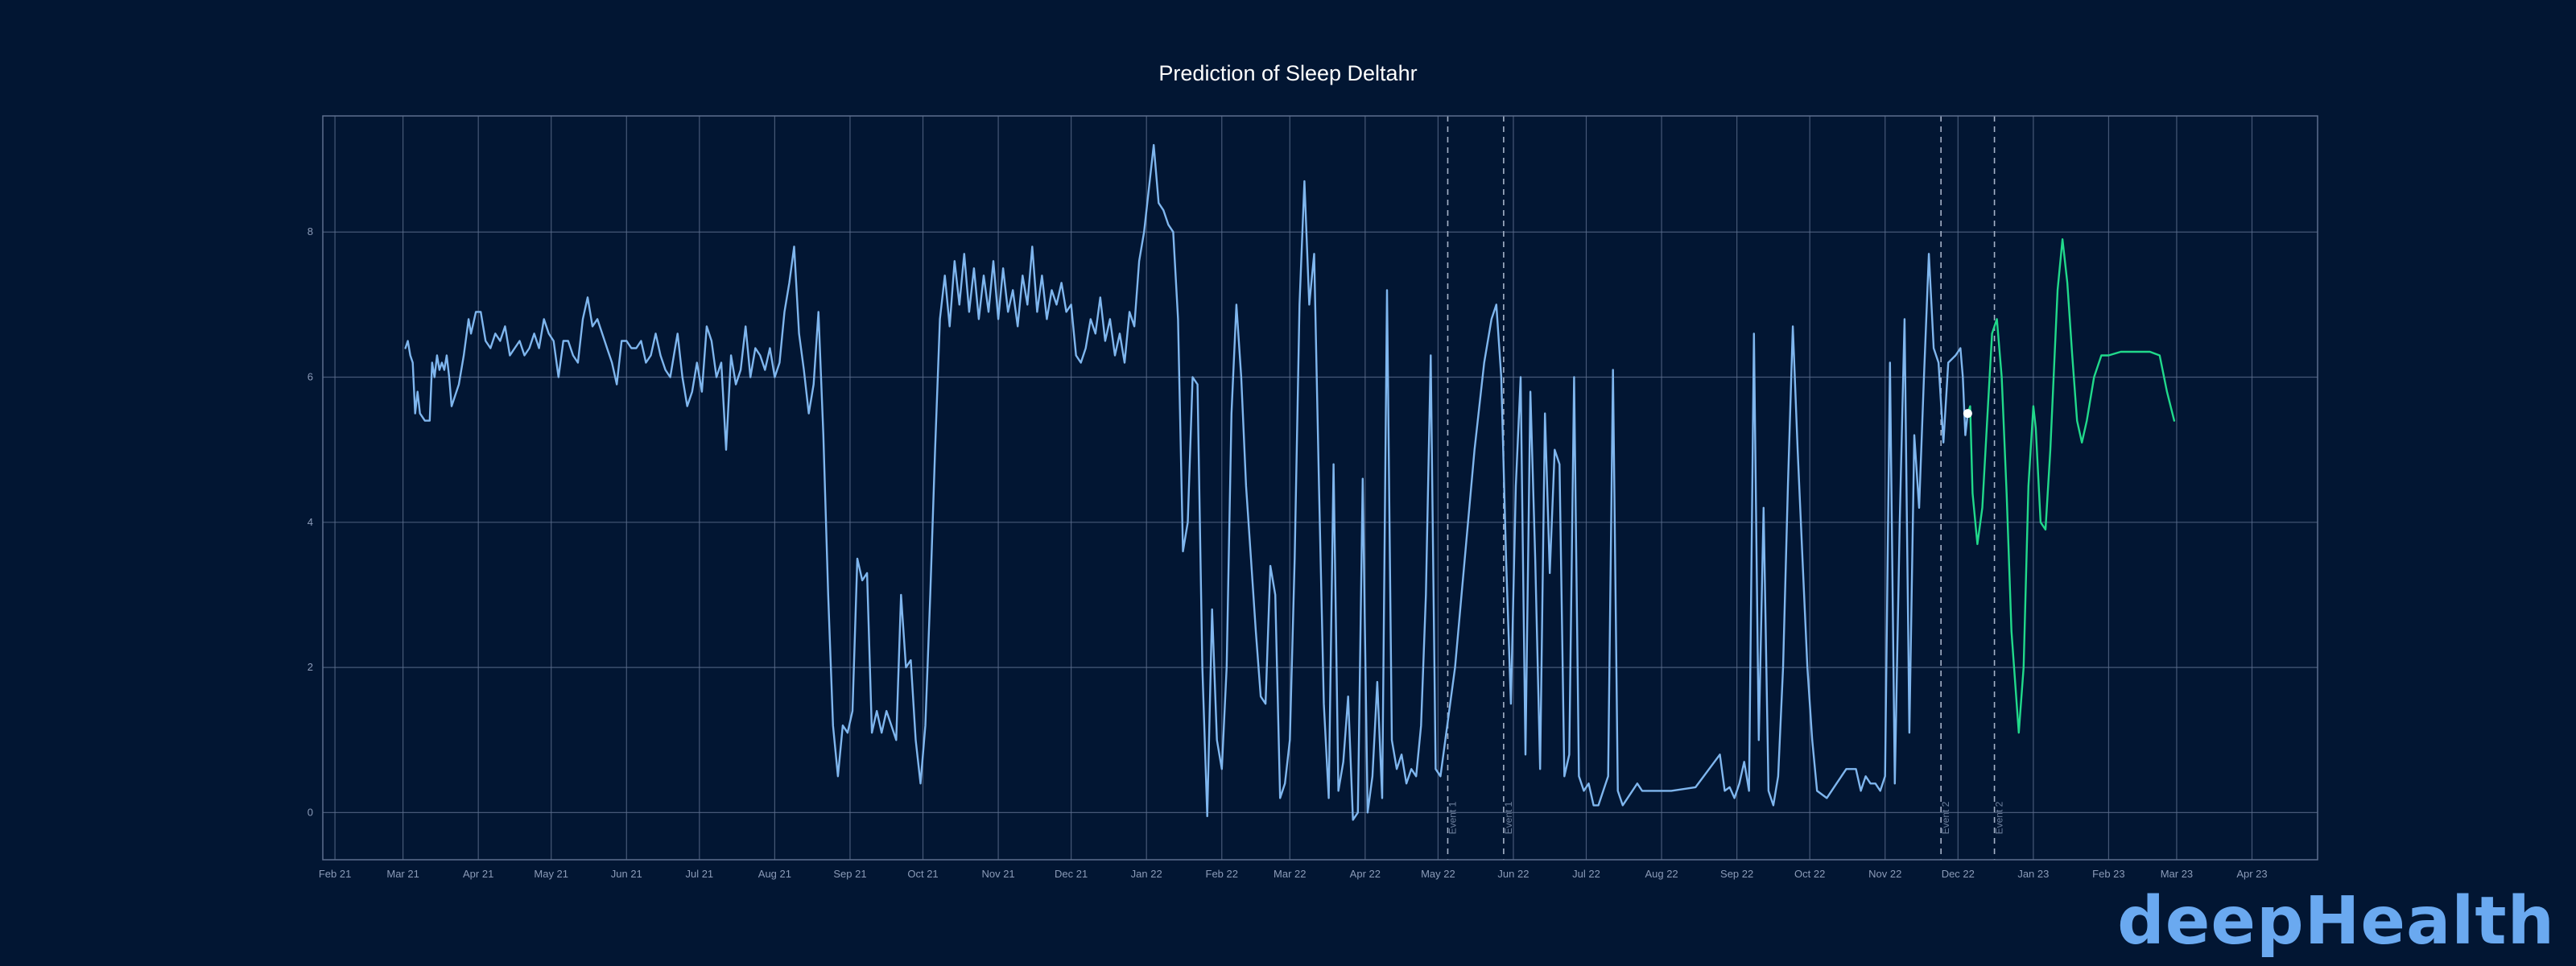 The height and width of the screenshot is (966, 2576). What do you see at coordinates (2177, 874) in the screenshot?
I see `x-tick-label: Mar 23` at bounding box center [2177, 874].